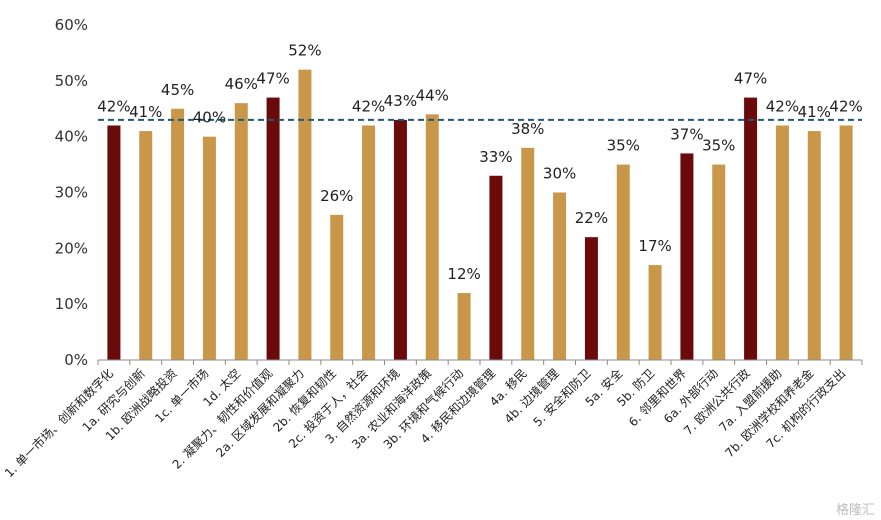 The image size is (881, 520). What do you see at coordinates (686, 134) in the screenshot?
I see `data-label: 37%` at bounding box center [686, 134].